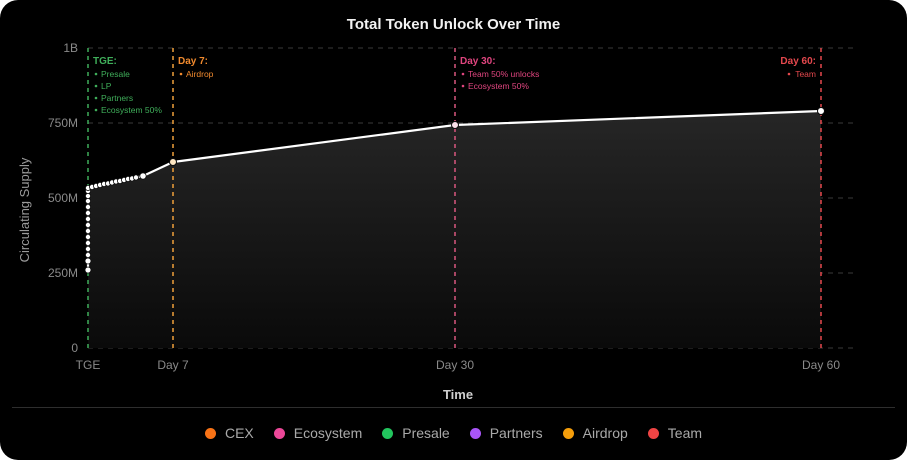  I want to click on annotation-tge: TGE: Presale LP Partners Ecosystem 50%, so click(127, 85).